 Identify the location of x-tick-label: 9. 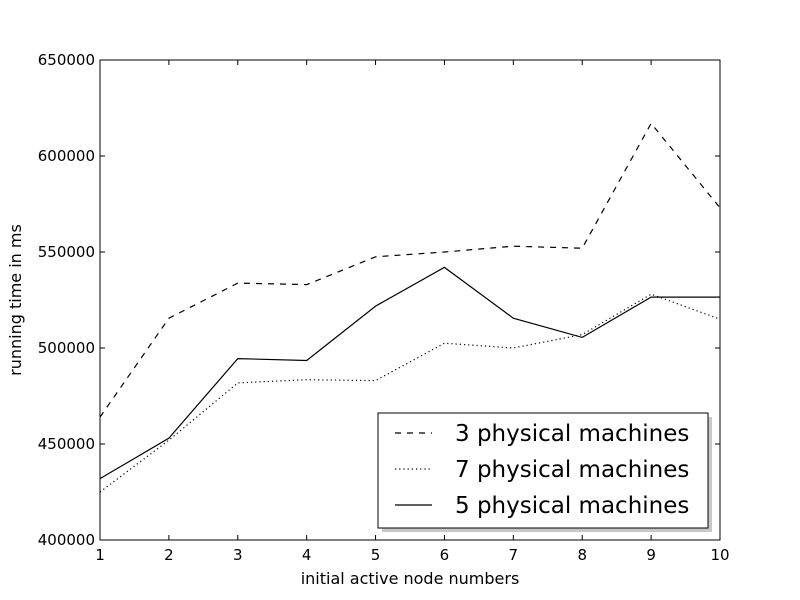
(651, 555).